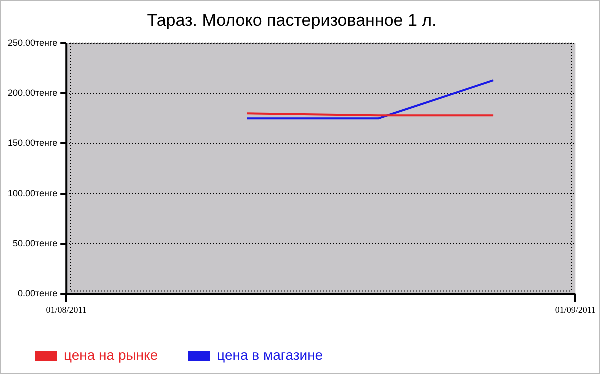 The height and width of the screenshot is (374, 600). Describe the element at coordinates (111, 354) in the screenshot. I see `legend-label: цена на рынке` at that location.